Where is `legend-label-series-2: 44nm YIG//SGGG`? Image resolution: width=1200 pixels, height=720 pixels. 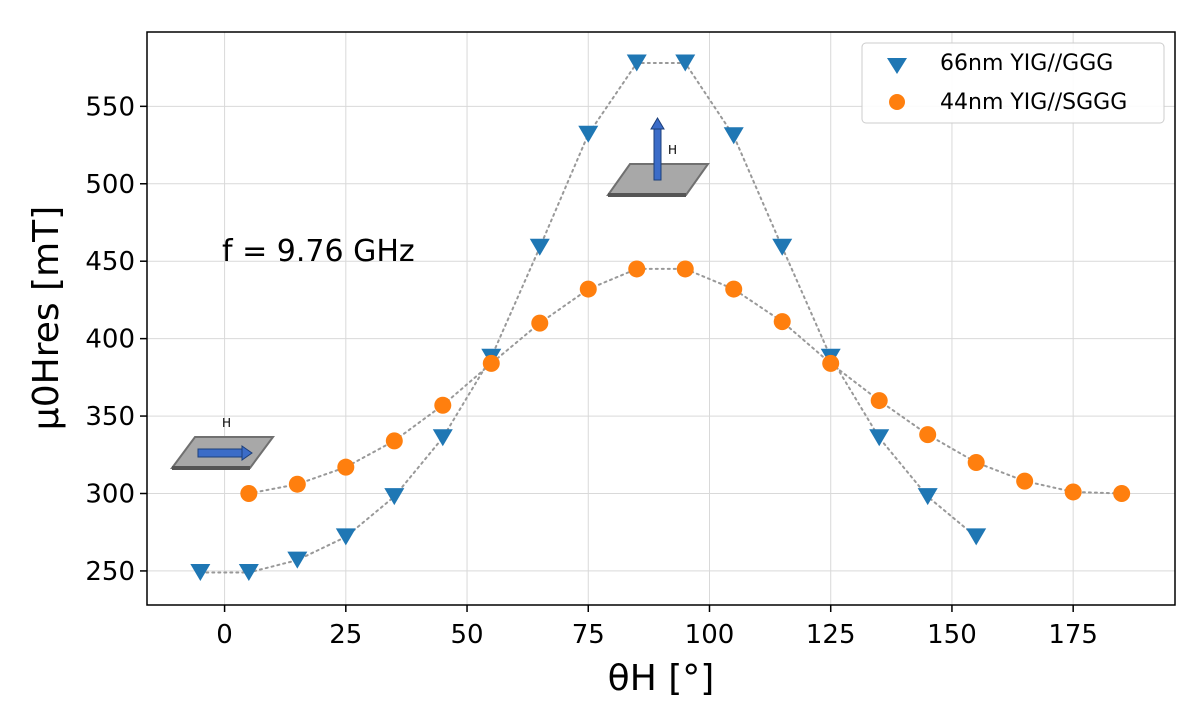
legend-label-series-2: 44nm YIG//SGGG is located at coordinates (1033, 102).